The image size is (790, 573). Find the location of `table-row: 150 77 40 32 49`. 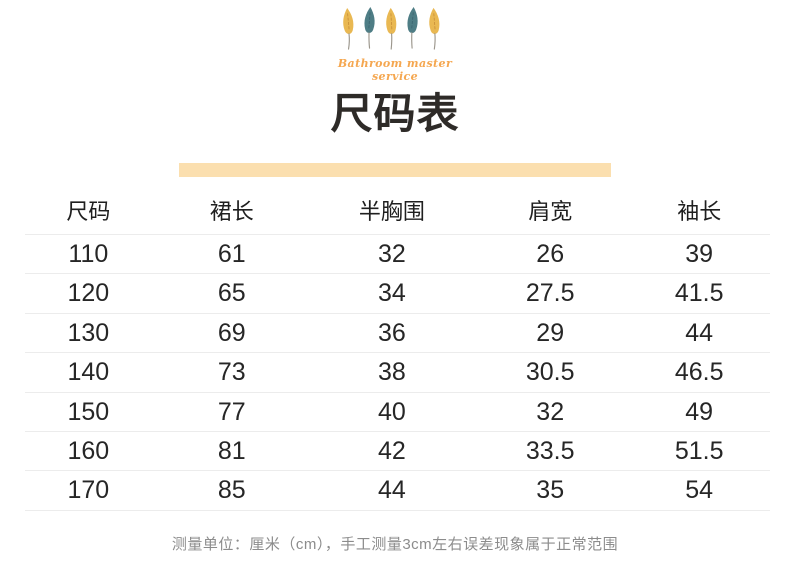

table-row: 150 77 40 32 49 is located at coordinates (397, 412).